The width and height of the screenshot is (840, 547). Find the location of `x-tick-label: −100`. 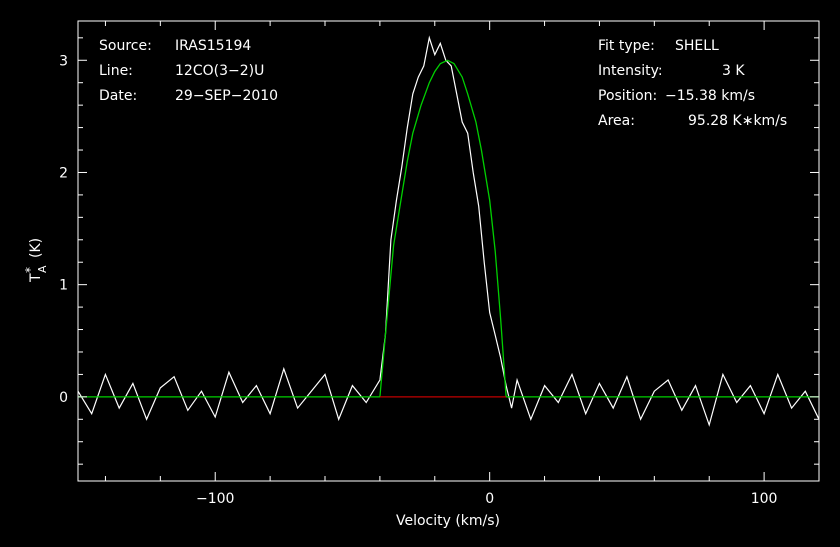

x-tick-label: −100 is located at coordinates (215, 499).